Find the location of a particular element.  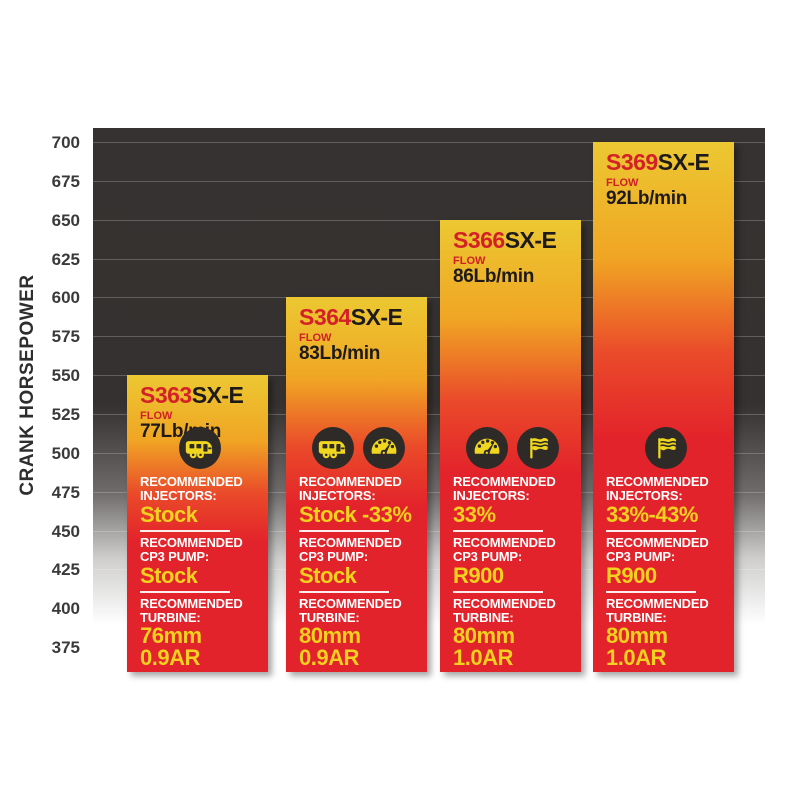

model-prefix: S366 is located at coordinates (479, 239).